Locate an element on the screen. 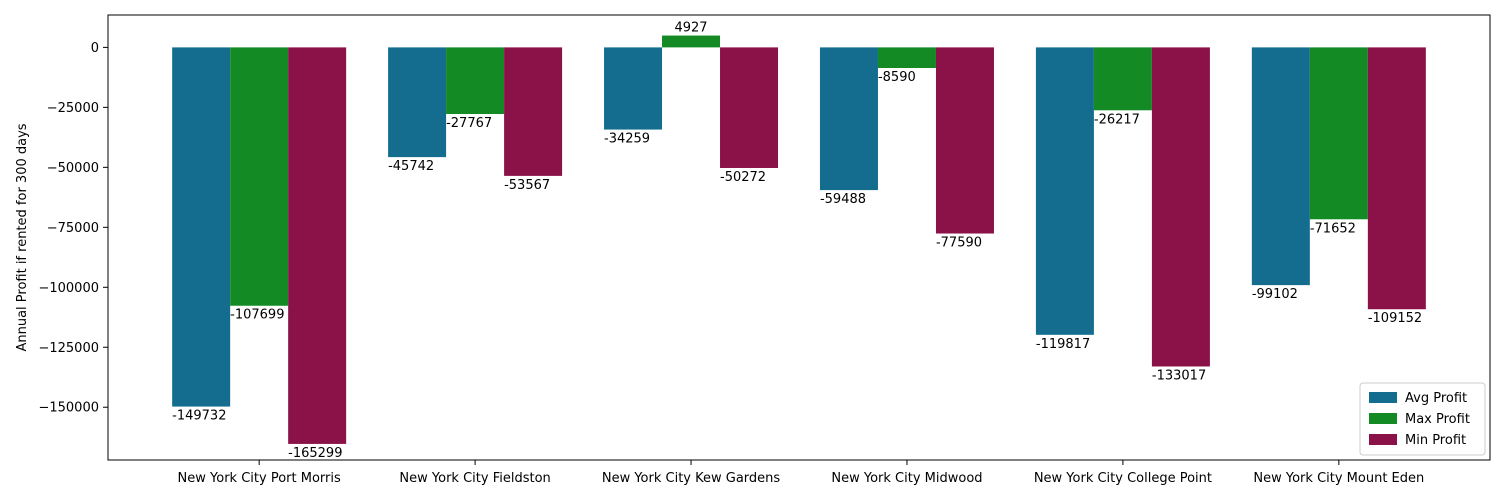 This screenshot has height=500, width=1500. legend-swatch-min-profit is located at coordinates (1383, 439).